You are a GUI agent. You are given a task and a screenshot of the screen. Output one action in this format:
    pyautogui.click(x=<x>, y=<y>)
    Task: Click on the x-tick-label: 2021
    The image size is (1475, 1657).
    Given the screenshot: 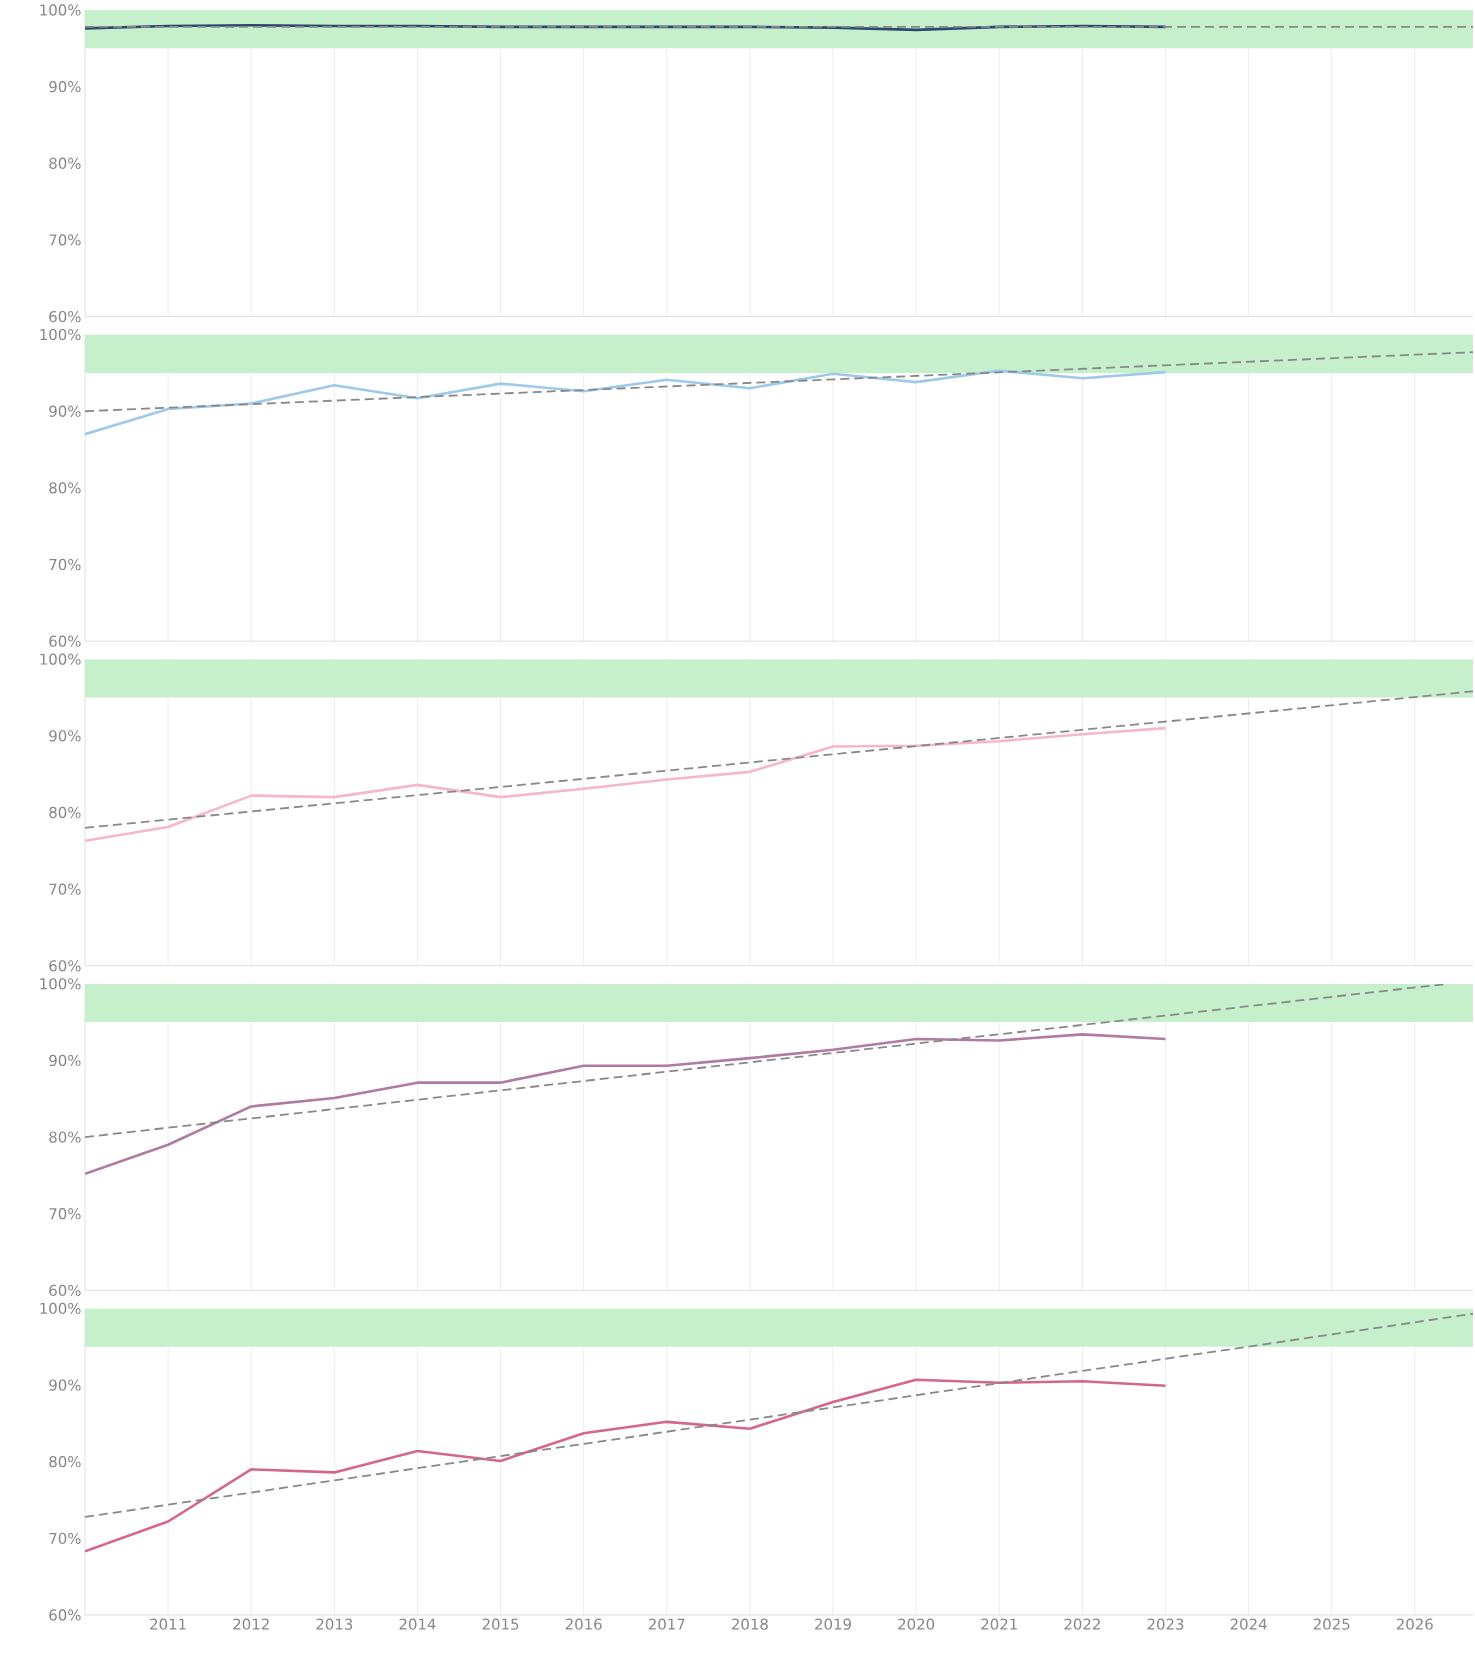 What is the action you would take?
    pyautogui.click(x=999, y=1624)
    